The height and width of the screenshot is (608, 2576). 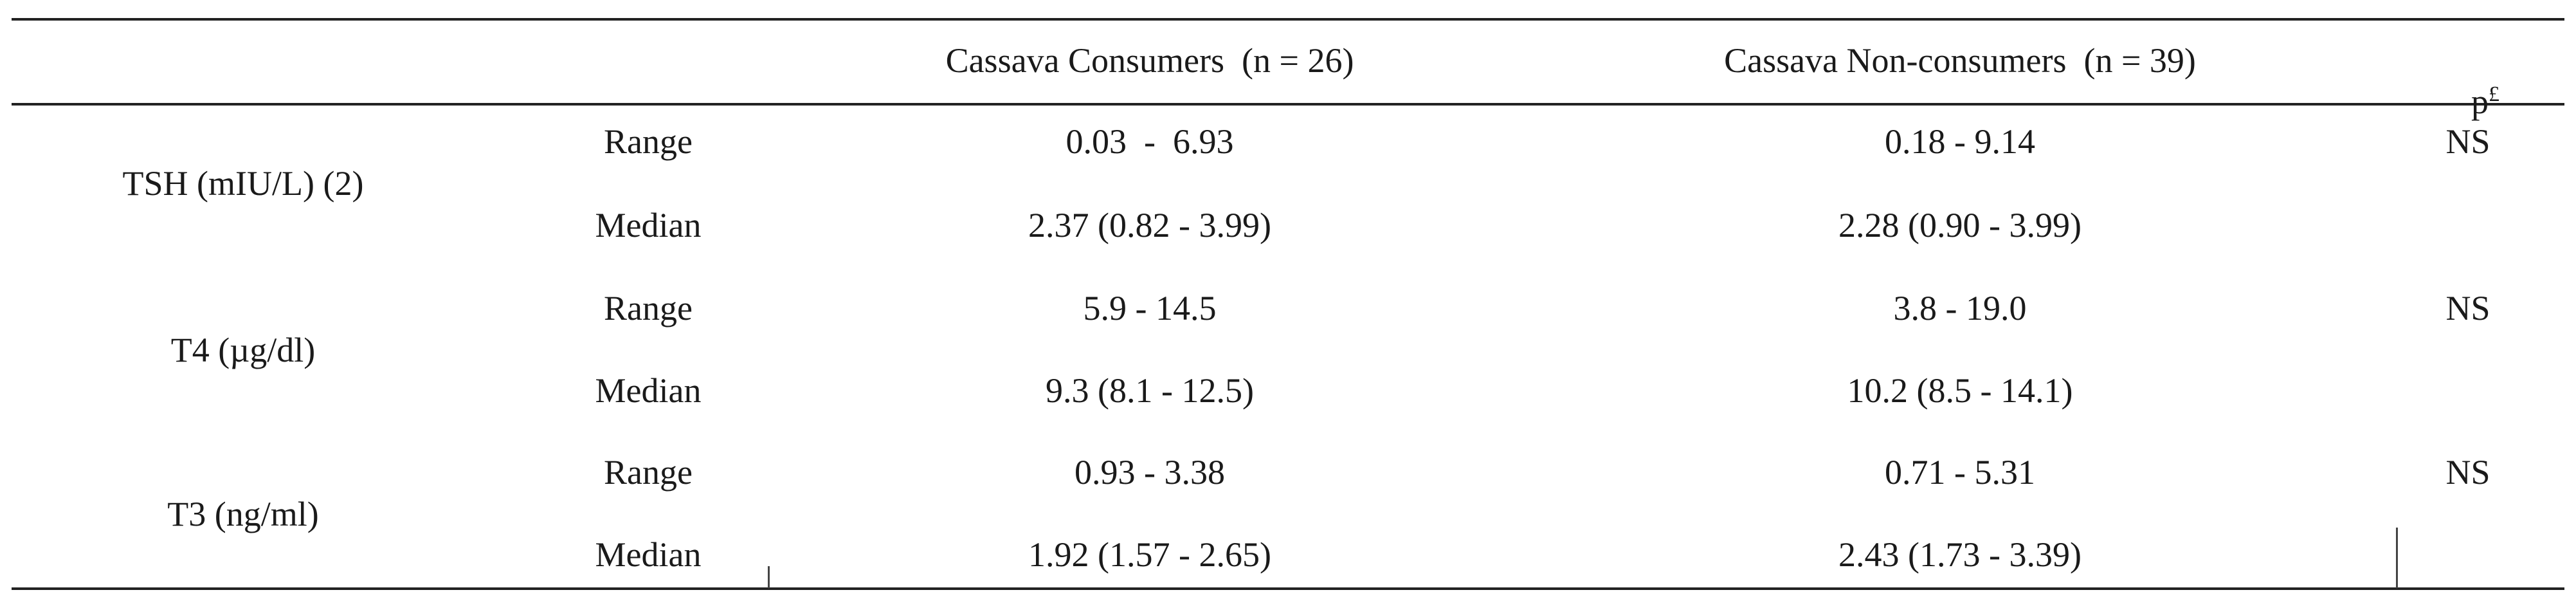 I want to click on non-consumers-value: 0.71 - 5.31, so click(x=1960, y=473).